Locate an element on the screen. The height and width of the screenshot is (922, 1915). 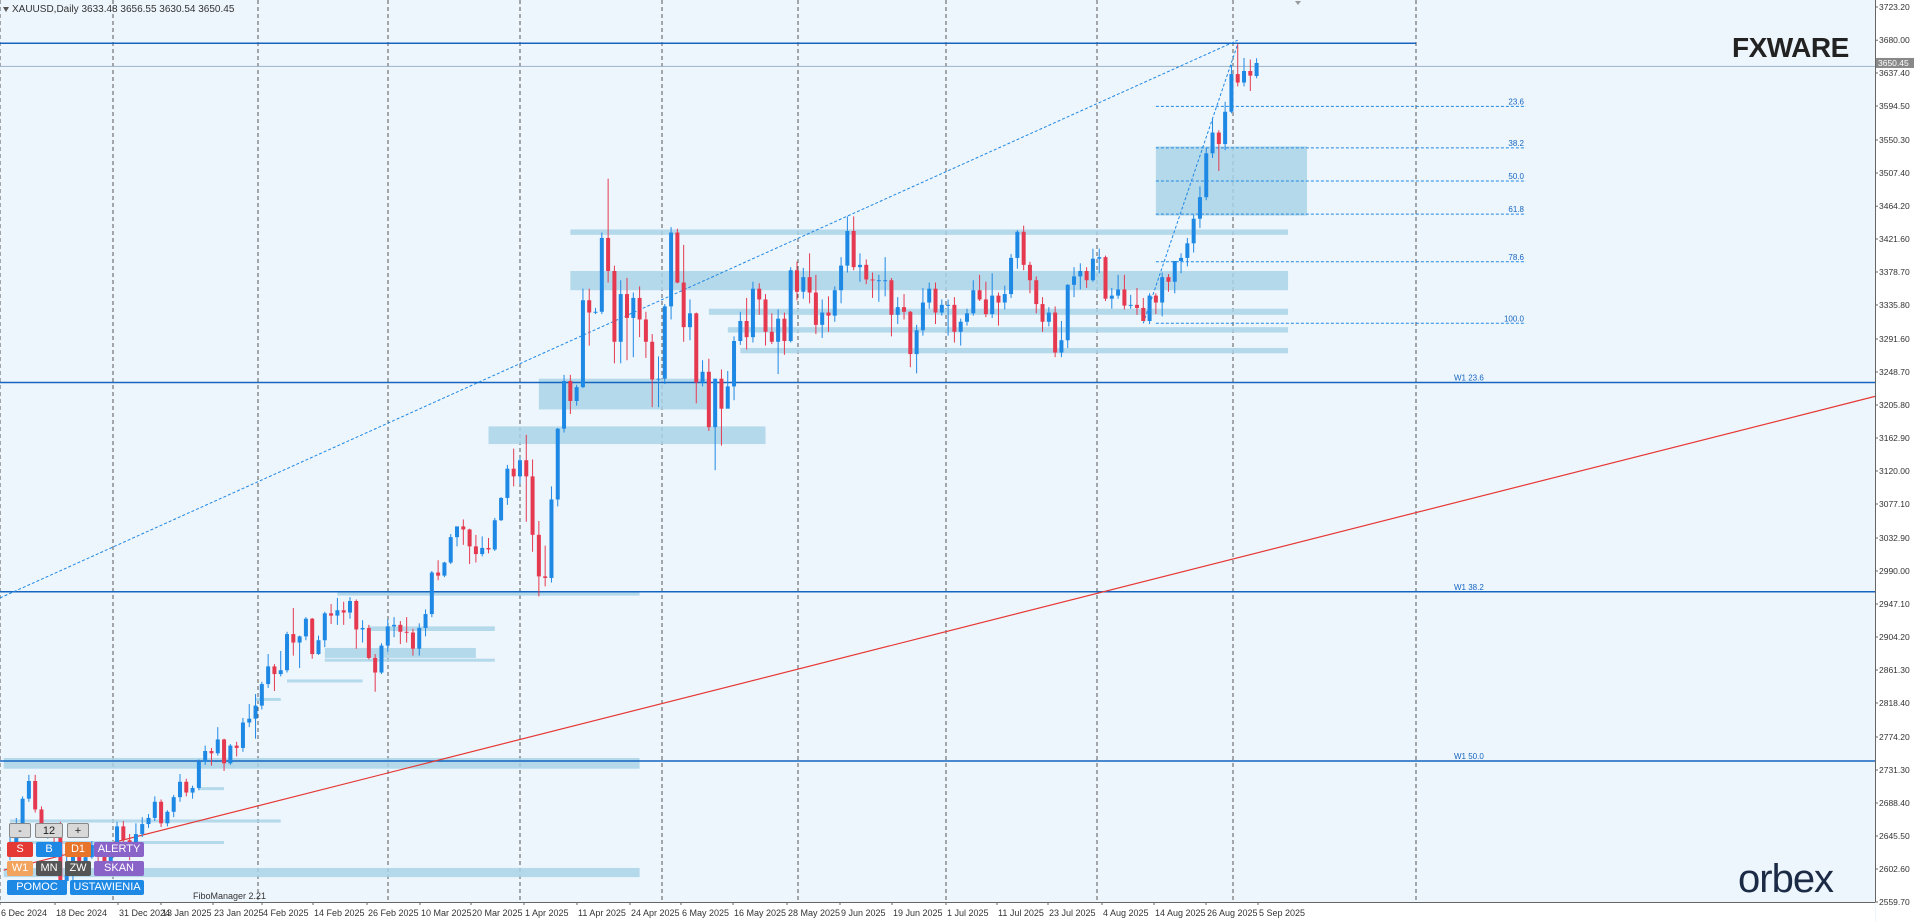
weekly-fib-label: W1 23.6 is located at coordinates (1469, 378).